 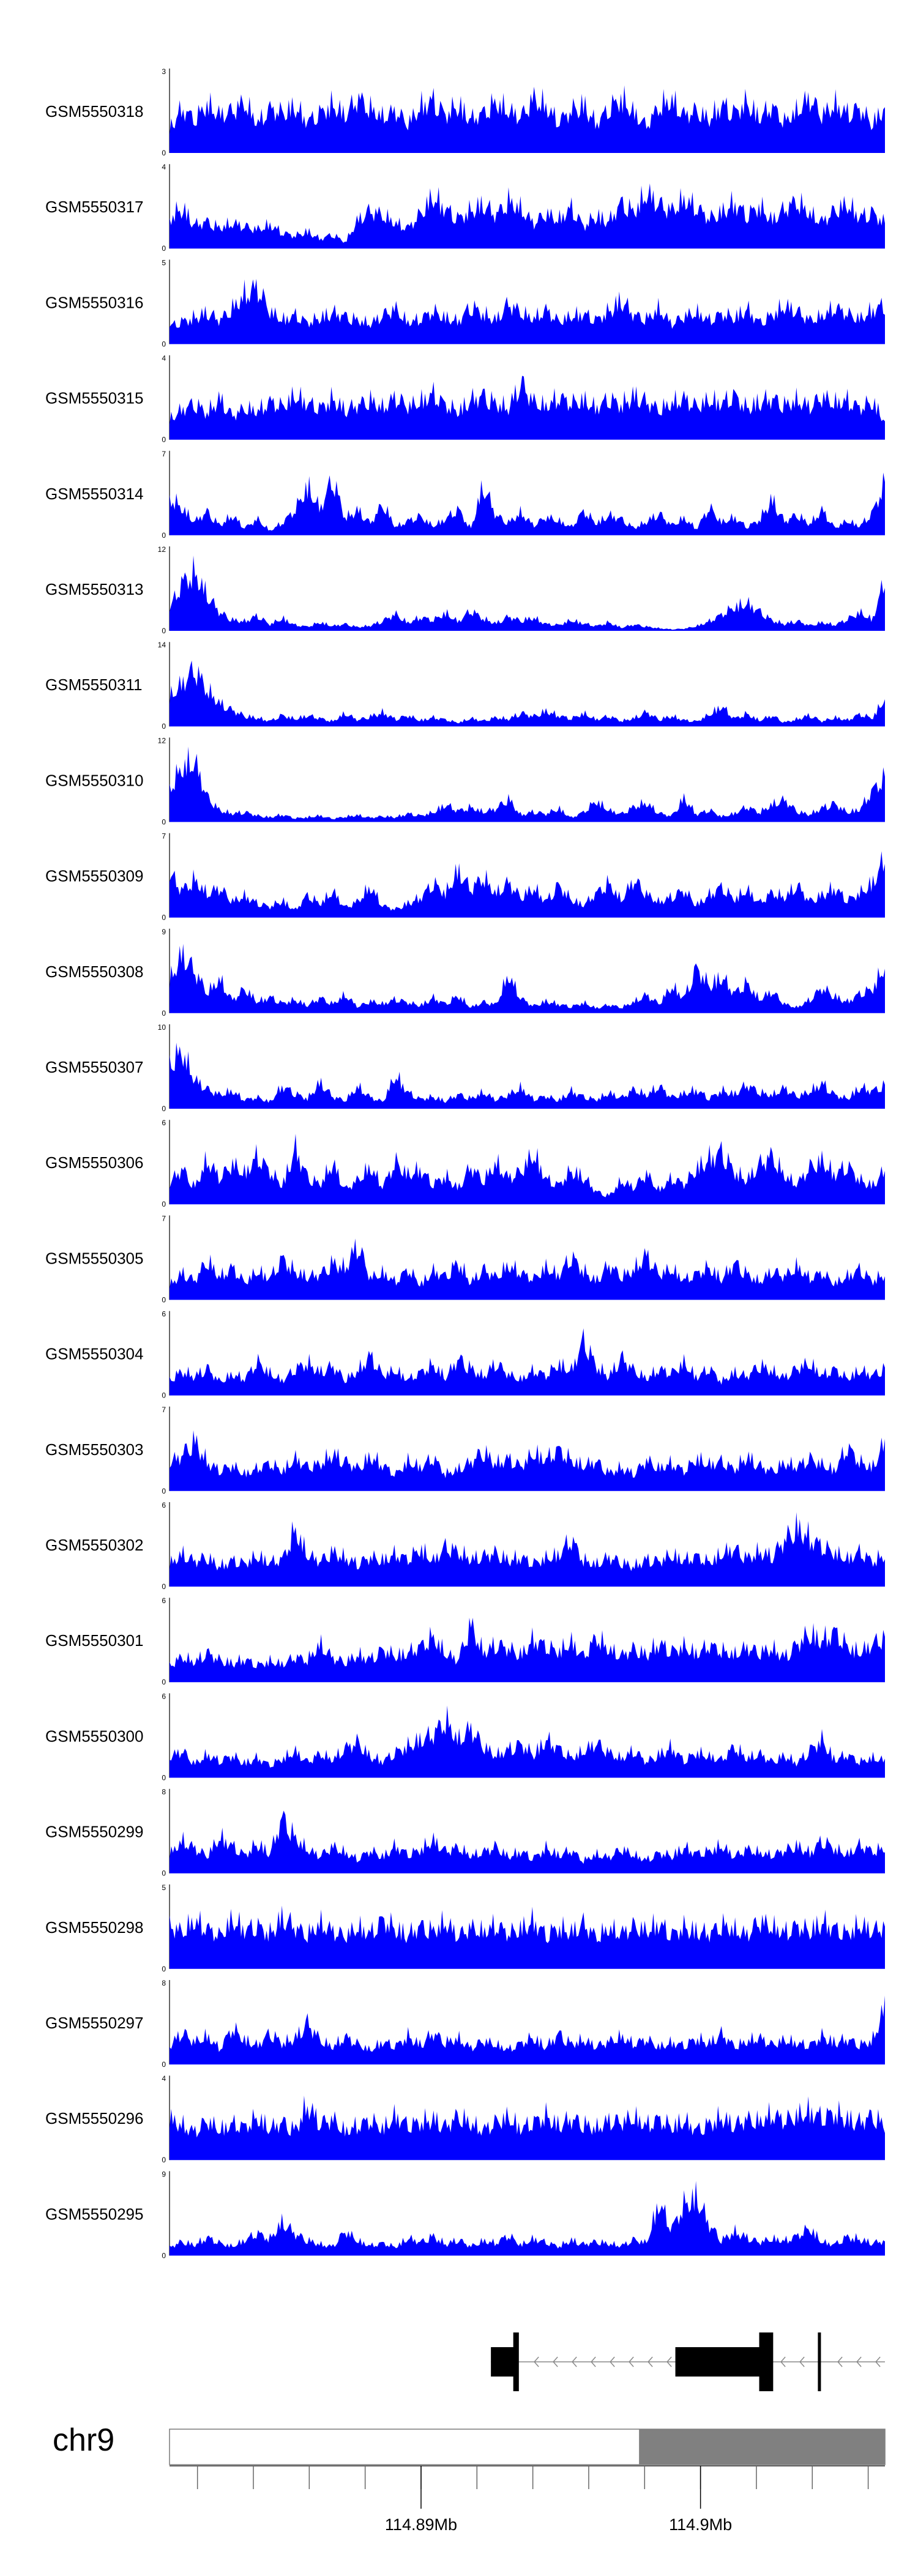 I want to click on coverage-track: GSM5550302 6 0, so click(x=465, y=1546).